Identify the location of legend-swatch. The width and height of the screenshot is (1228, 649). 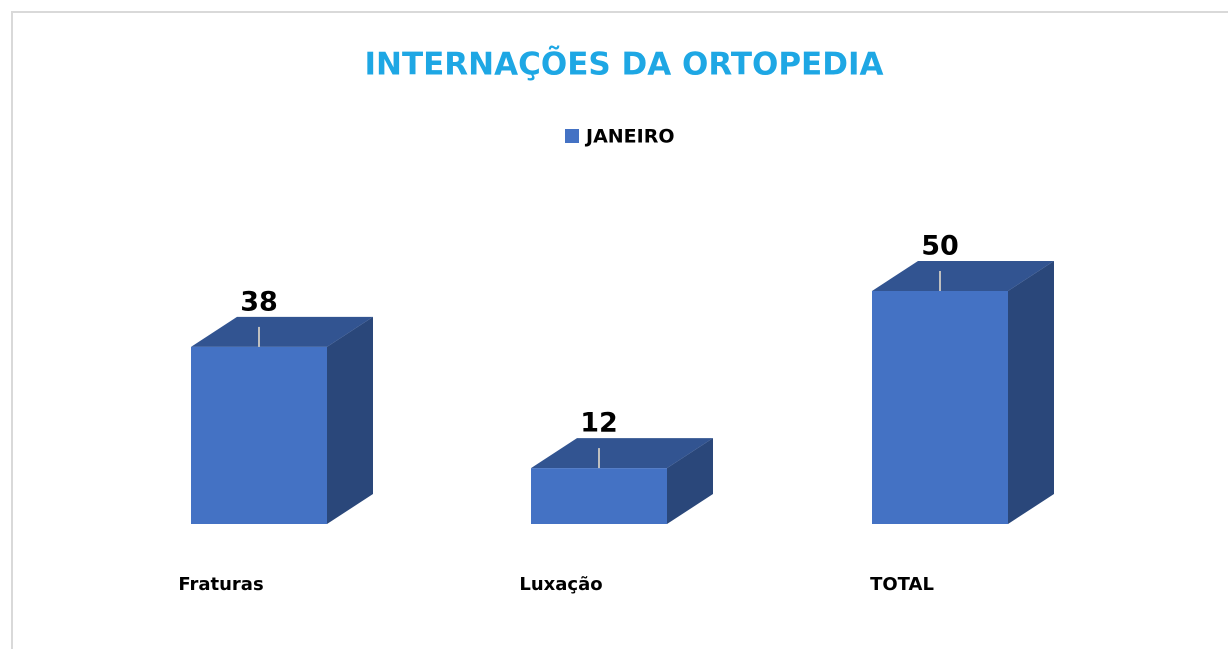
(572, 136).